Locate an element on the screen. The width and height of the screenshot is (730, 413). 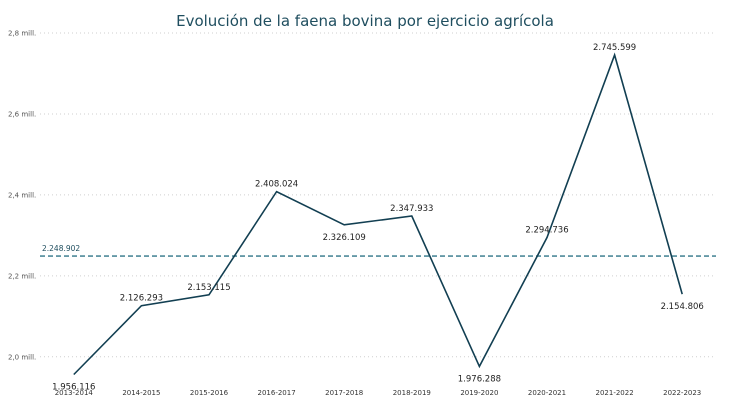
x-tick-label: 2013-2014 is located at coordinates (74, 393).